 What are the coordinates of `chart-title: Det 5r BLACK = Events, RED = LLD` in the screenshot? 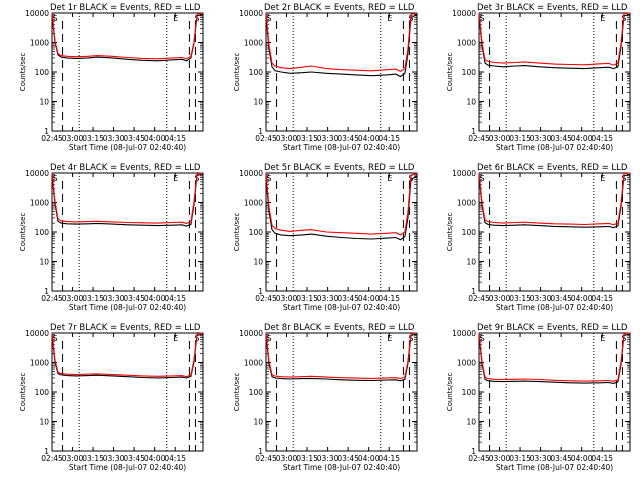 It's located at (339, 168).